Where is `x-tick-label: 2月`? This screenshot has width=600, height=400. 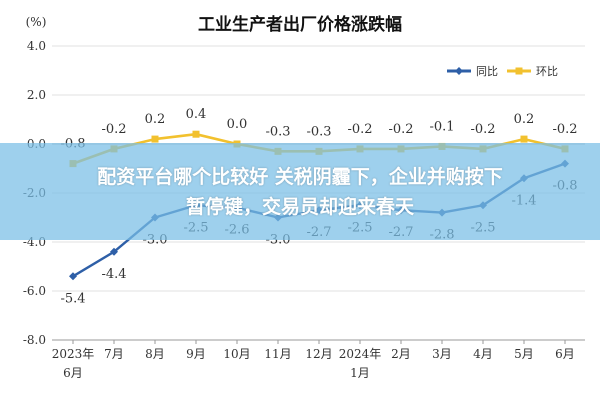 x-tick-label: 2月 is located at coordinates (401, 354).